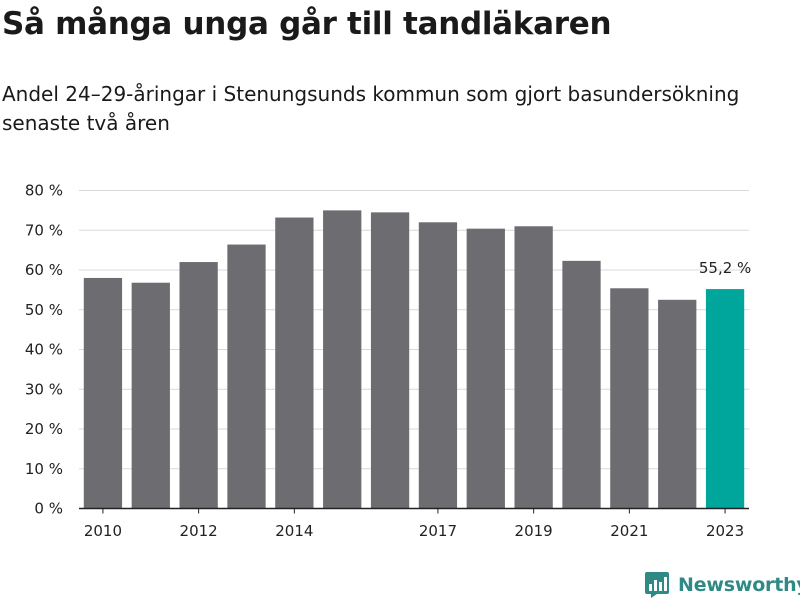 This screenshot has height=600, width=800. Describe the element at coordinates (629, 531) in the screenshot. I see `x-tick-label: 2021` at that location.